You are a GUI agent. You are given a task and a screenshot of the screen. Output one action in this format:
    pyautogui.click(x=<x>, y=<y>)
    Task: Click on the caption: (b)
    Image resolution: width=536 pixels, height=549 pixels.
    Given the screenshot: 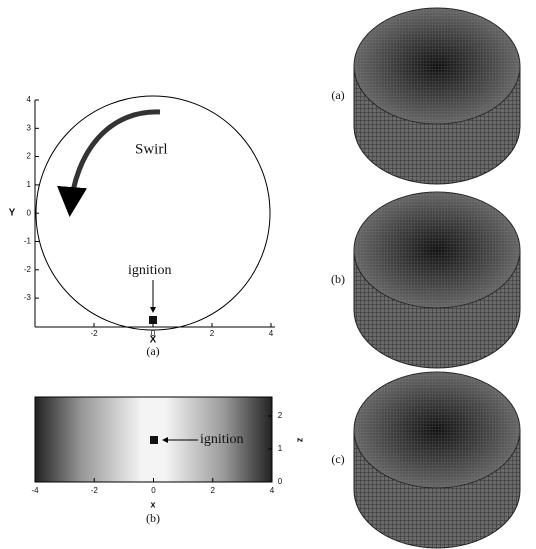 What is the action you would take?
    pyautogui.click(x=153, y=518)
    